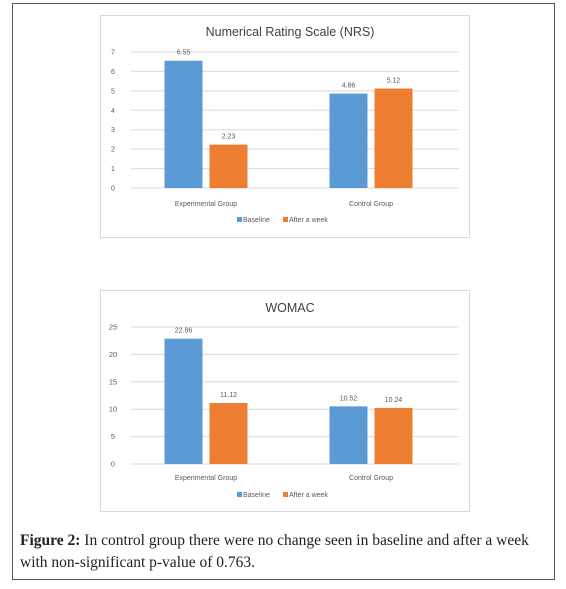 The width and height of the screenshot is (566, 589). I want to click on nrs-y-tick-label: 4, so click(113, 111).